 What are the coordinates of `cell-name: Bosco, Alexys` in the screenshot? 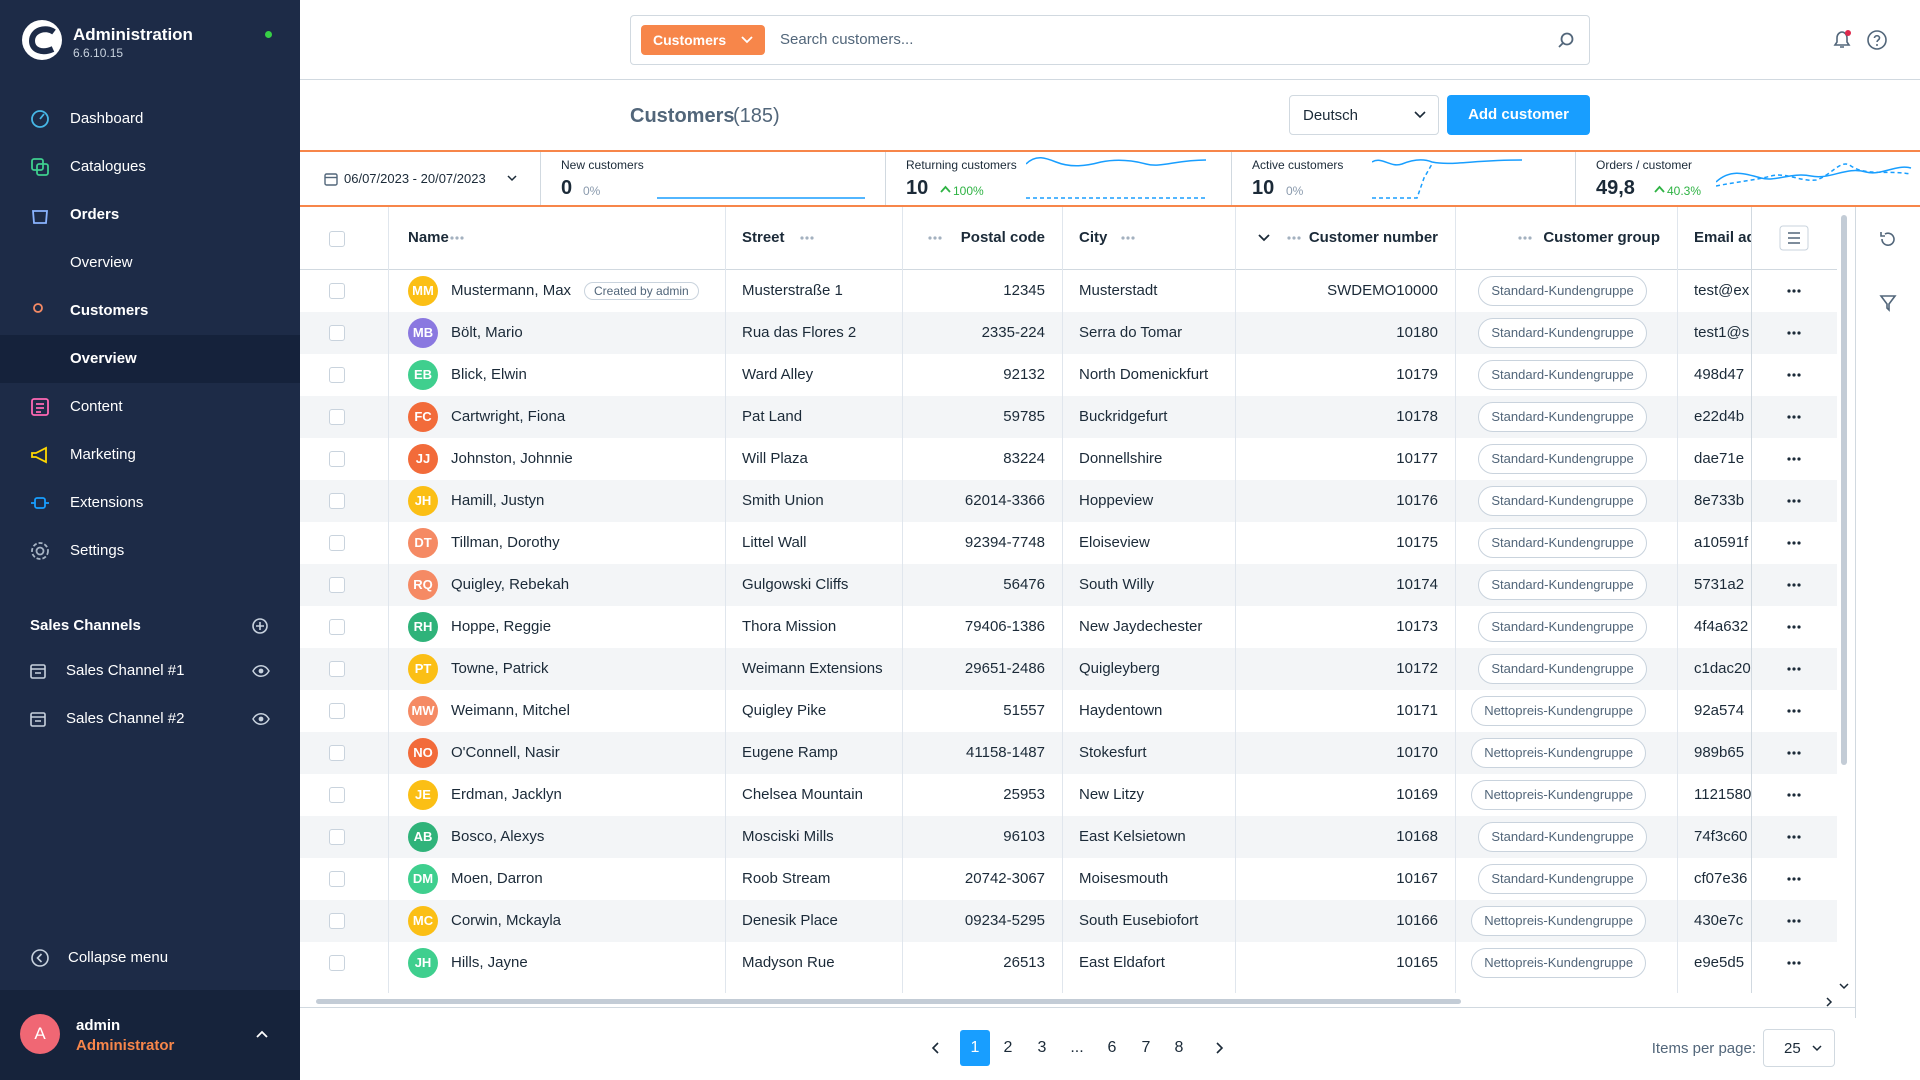 It's located at (498, 836).